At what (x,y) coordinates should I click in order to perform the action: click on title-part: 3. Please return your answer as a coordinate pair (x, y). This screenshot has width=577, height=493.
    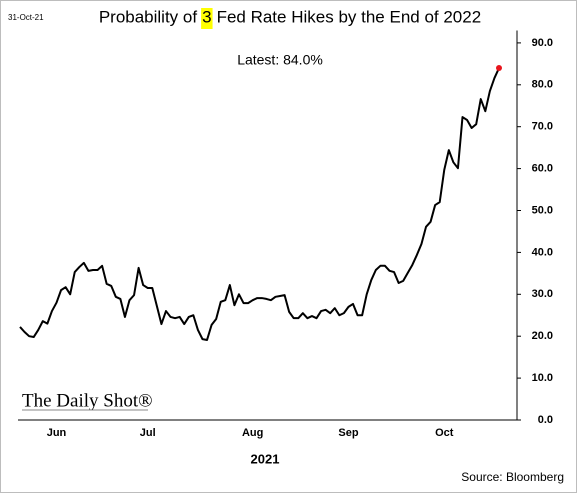
    Looking at the image, I should click on (206, 16).